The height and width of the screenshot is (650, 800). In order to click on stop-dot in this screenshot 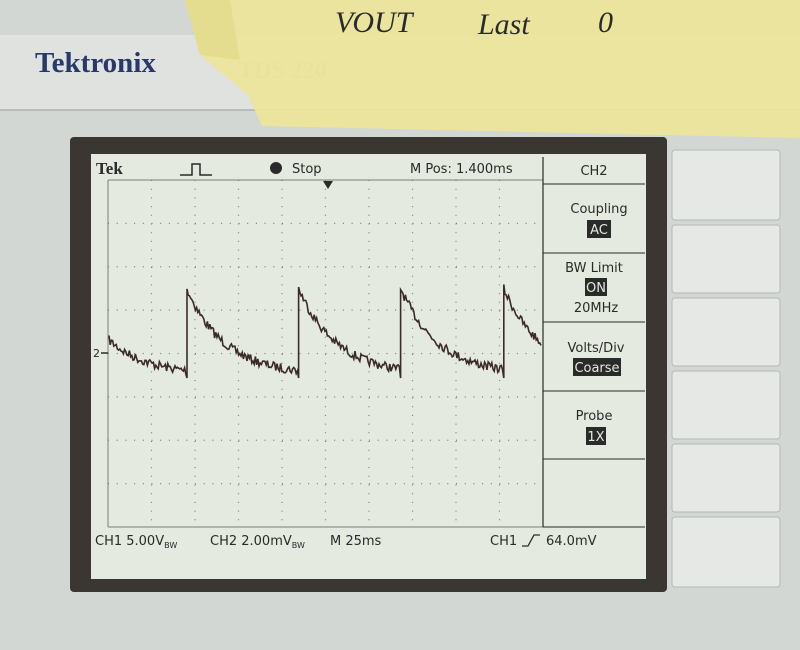, I will do `click(276, 168)`.